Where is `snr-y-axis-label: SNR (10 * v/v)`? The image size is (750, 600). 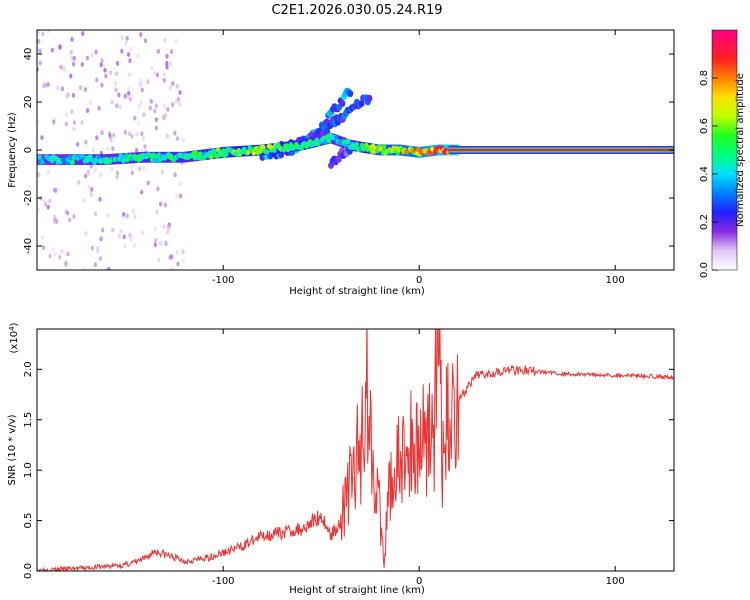 snr-y-axis-label: SNR (10 * v/v) is located at coordinates (12, 449).